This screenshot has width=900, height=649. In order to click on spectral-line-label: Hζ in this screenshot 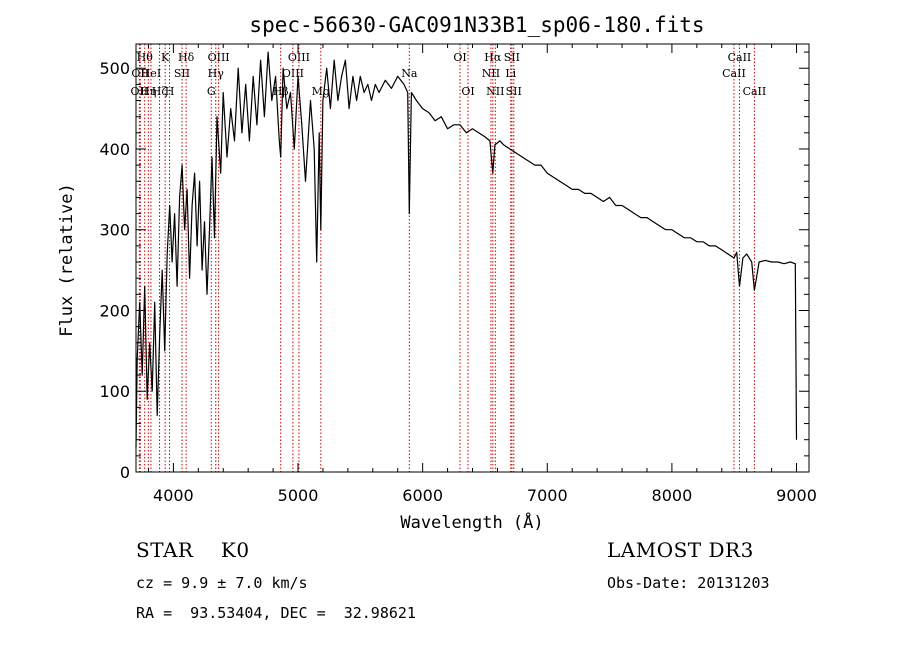, I will do `click(160, 91)`.